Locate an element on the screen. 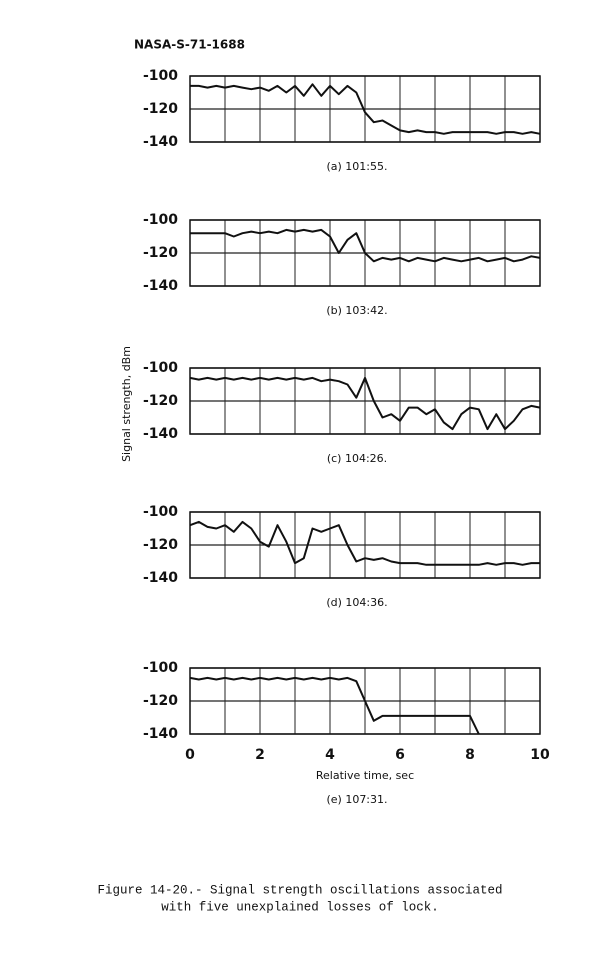  panel-caption: (c) 104:26. is located at coordinates (357, 458).